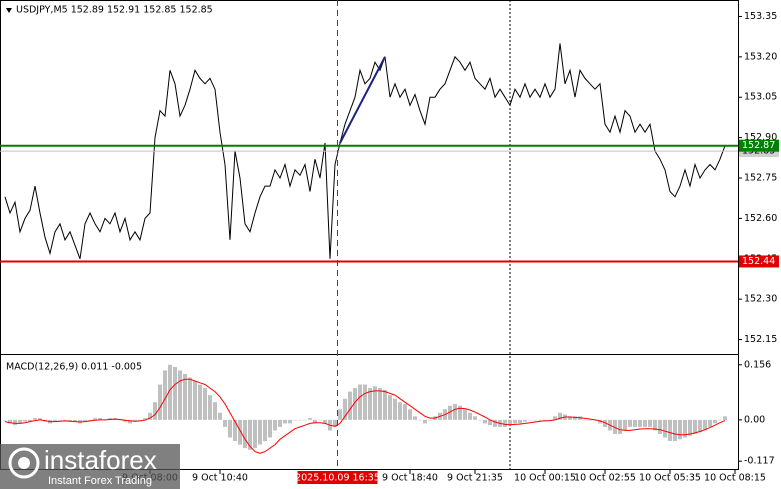  I want to click on y-tick-label: -0.117, so click(759, 461).